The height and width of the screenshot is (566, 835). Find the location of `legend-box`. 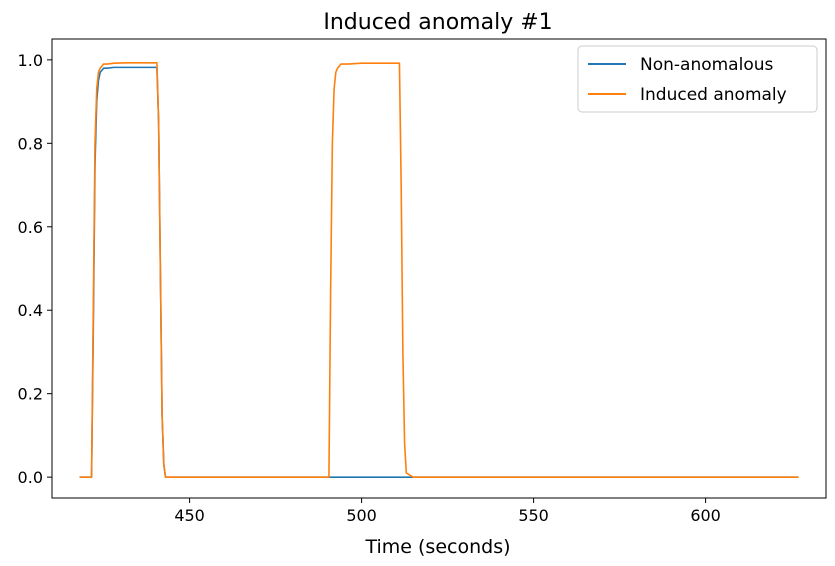

legend-box is located at coordinates (697, 79).